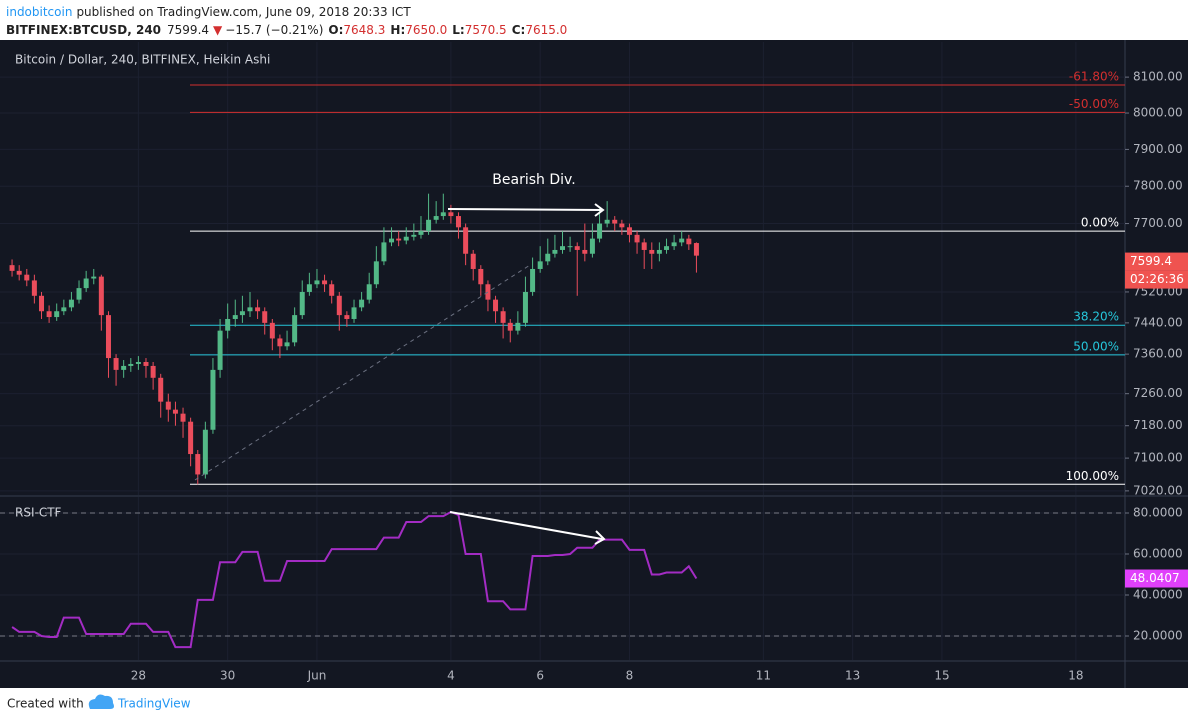  Describe the element at coordinates (362, 372) in the screenshot. I see `trend-line` at that location.